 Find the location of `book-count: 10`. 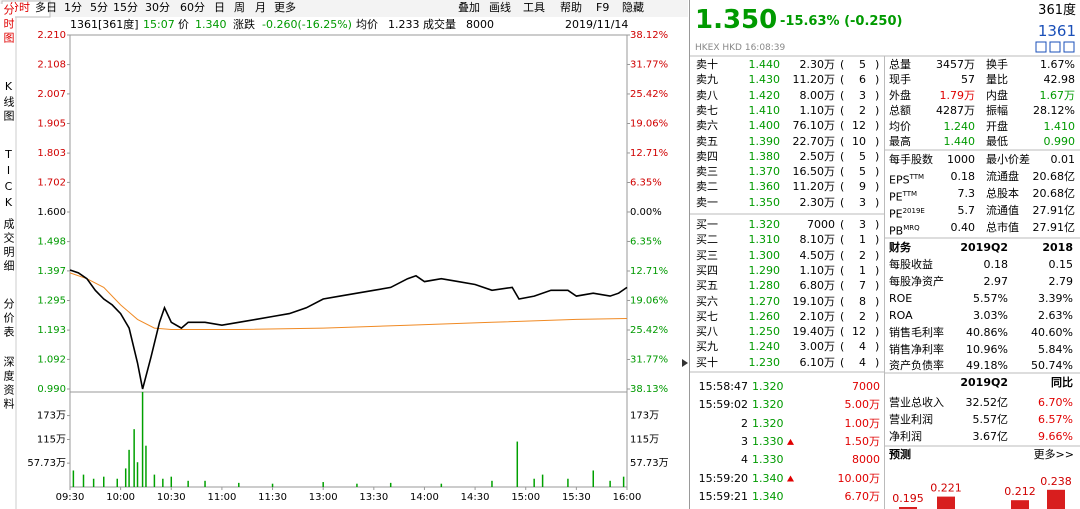

book-count: 10 is located at coordinates (859, 141).